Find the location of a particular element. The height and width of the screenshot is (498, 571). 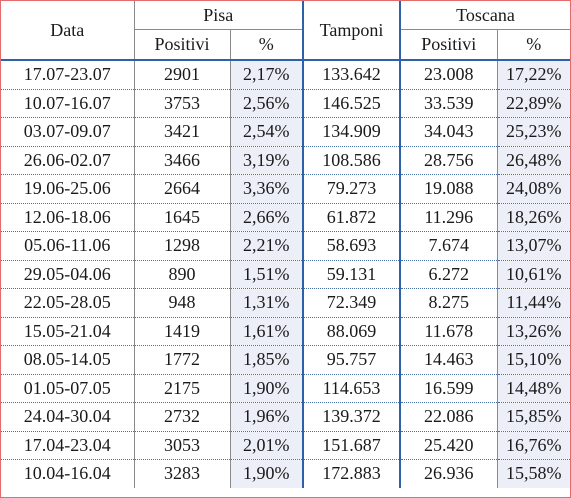

table-row: 24.04-30.04 2732 1,96% 139.372 22.086 15,85% is located at coordinates (286, 417).